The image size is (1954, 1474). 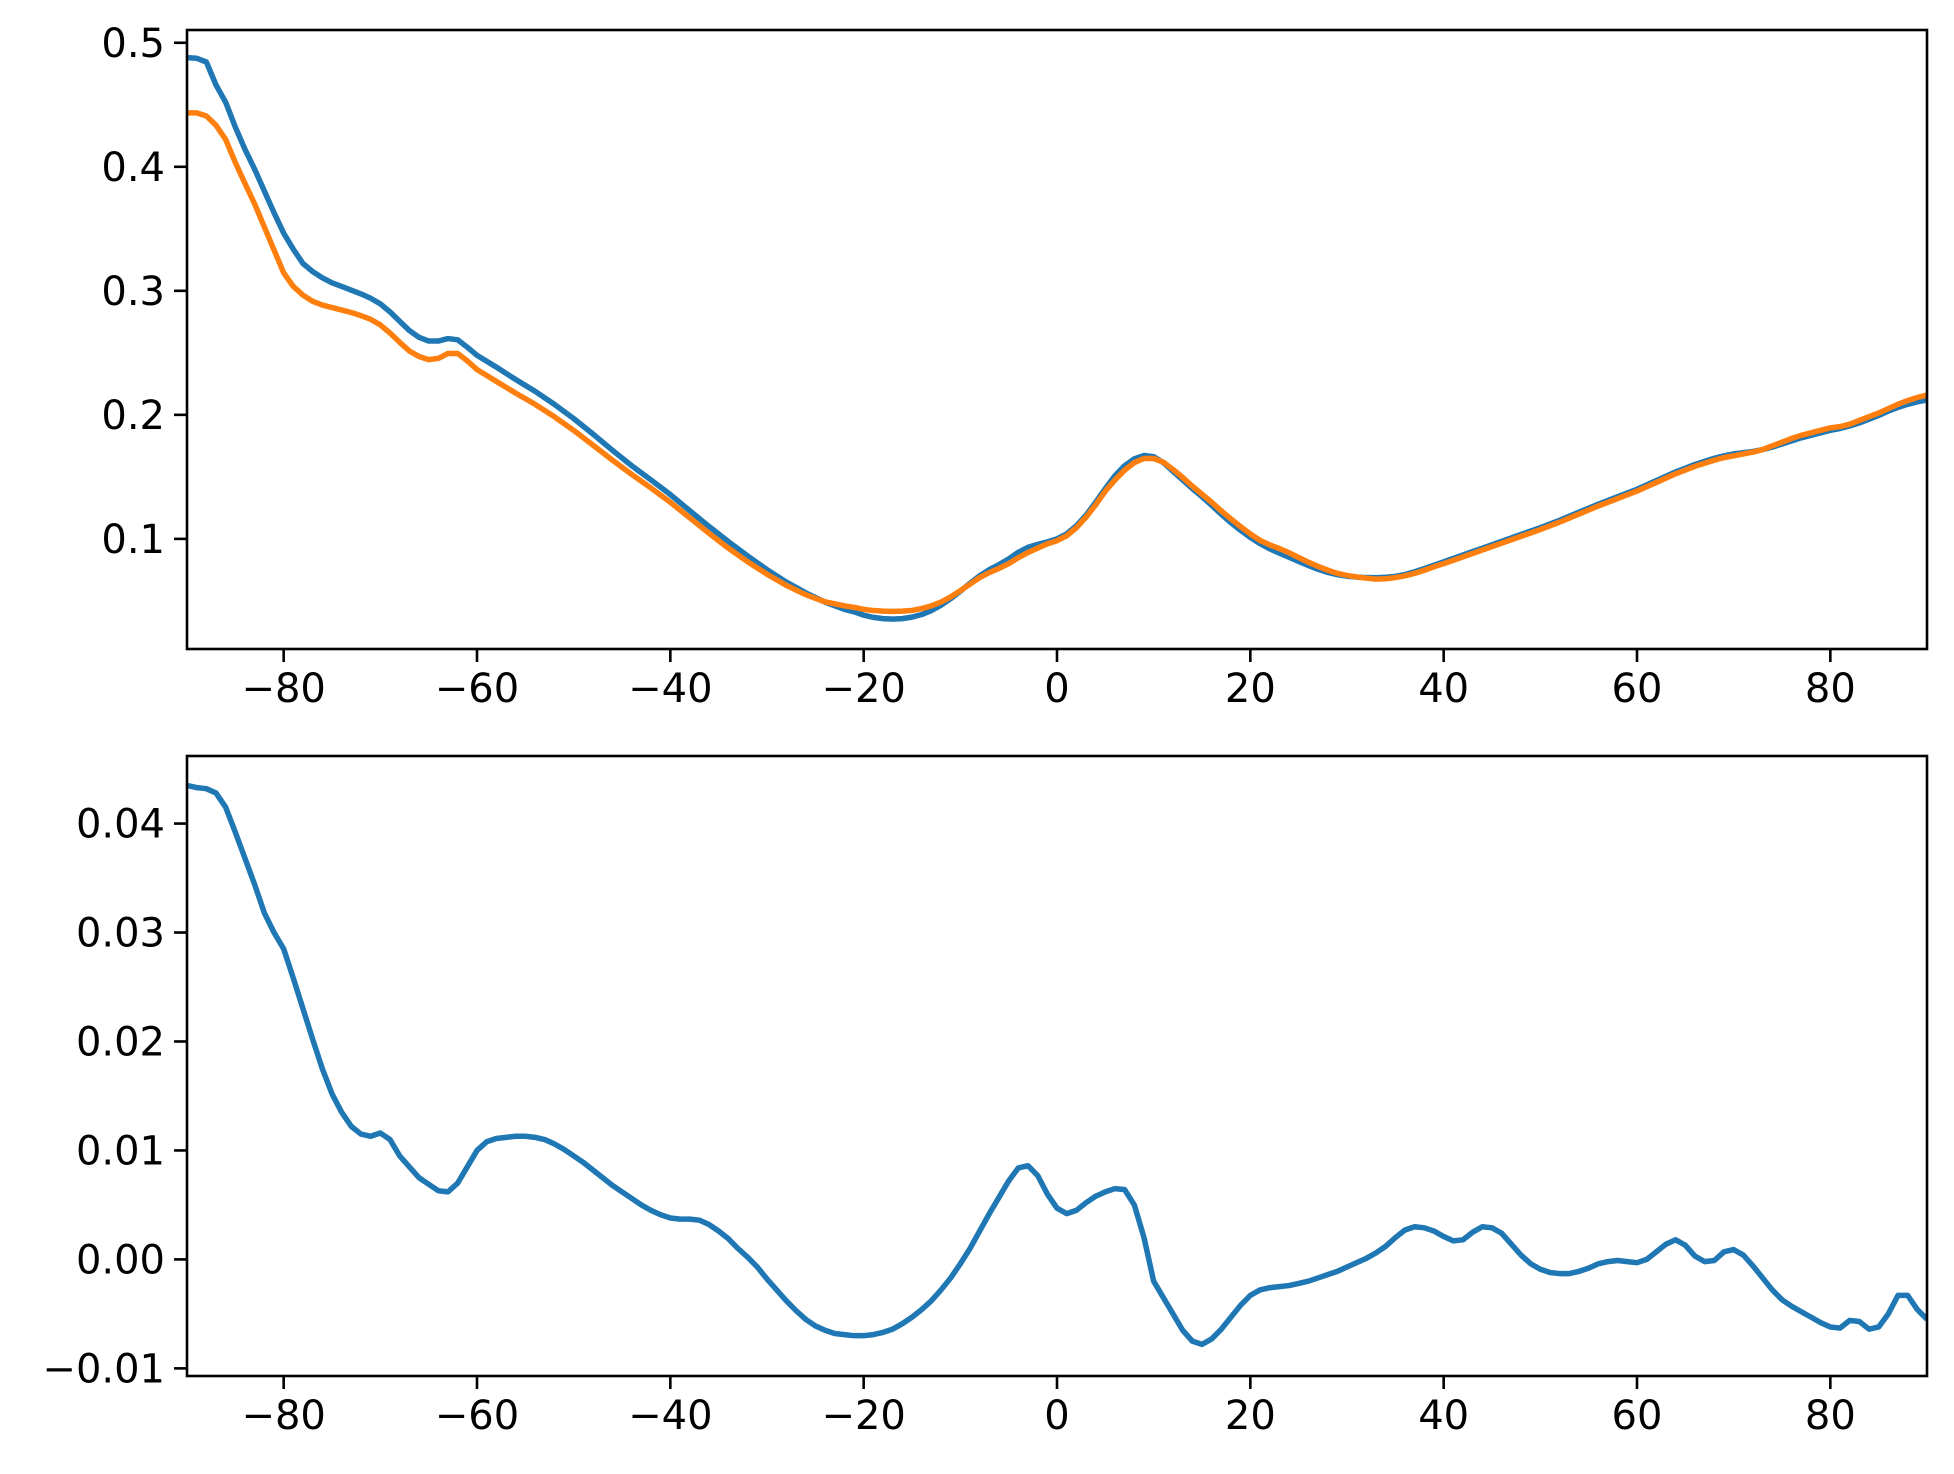 I want to click on top-x-tick-label: −40, so click(x=670, y=689).